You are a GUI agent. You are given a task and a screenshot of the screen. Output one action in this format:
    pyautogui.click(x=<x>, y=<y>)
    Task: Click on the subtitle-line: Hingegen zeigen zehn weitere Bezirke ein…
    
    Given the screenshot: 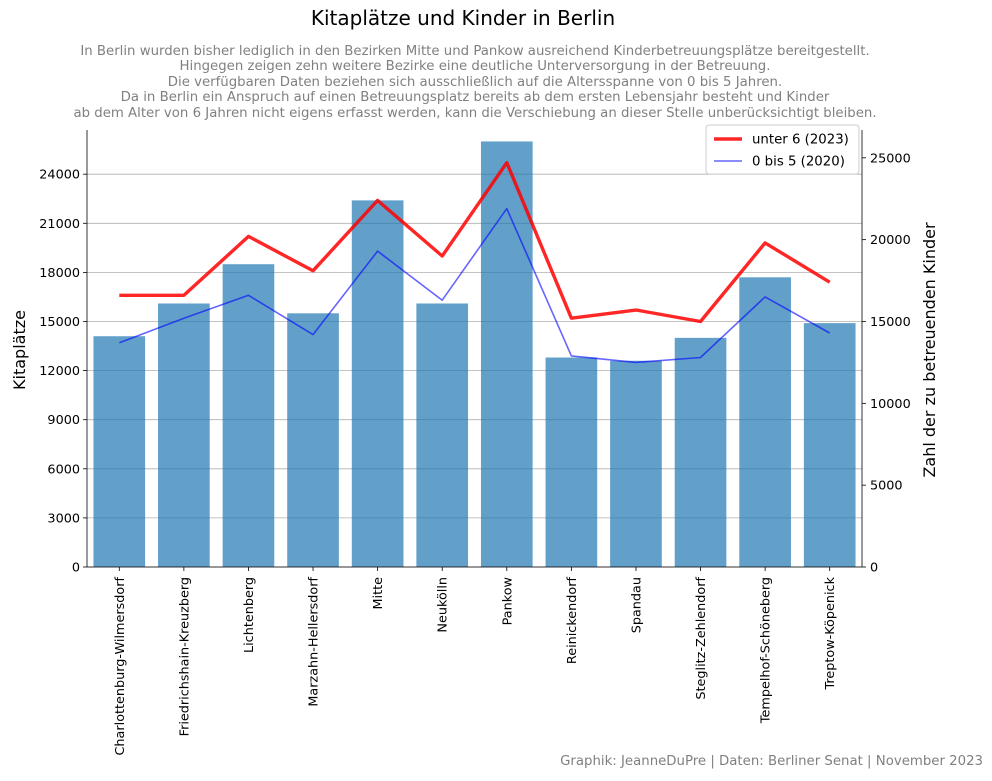 What is the action you would take?
    pyautogui.click(x=475, y=67)
    